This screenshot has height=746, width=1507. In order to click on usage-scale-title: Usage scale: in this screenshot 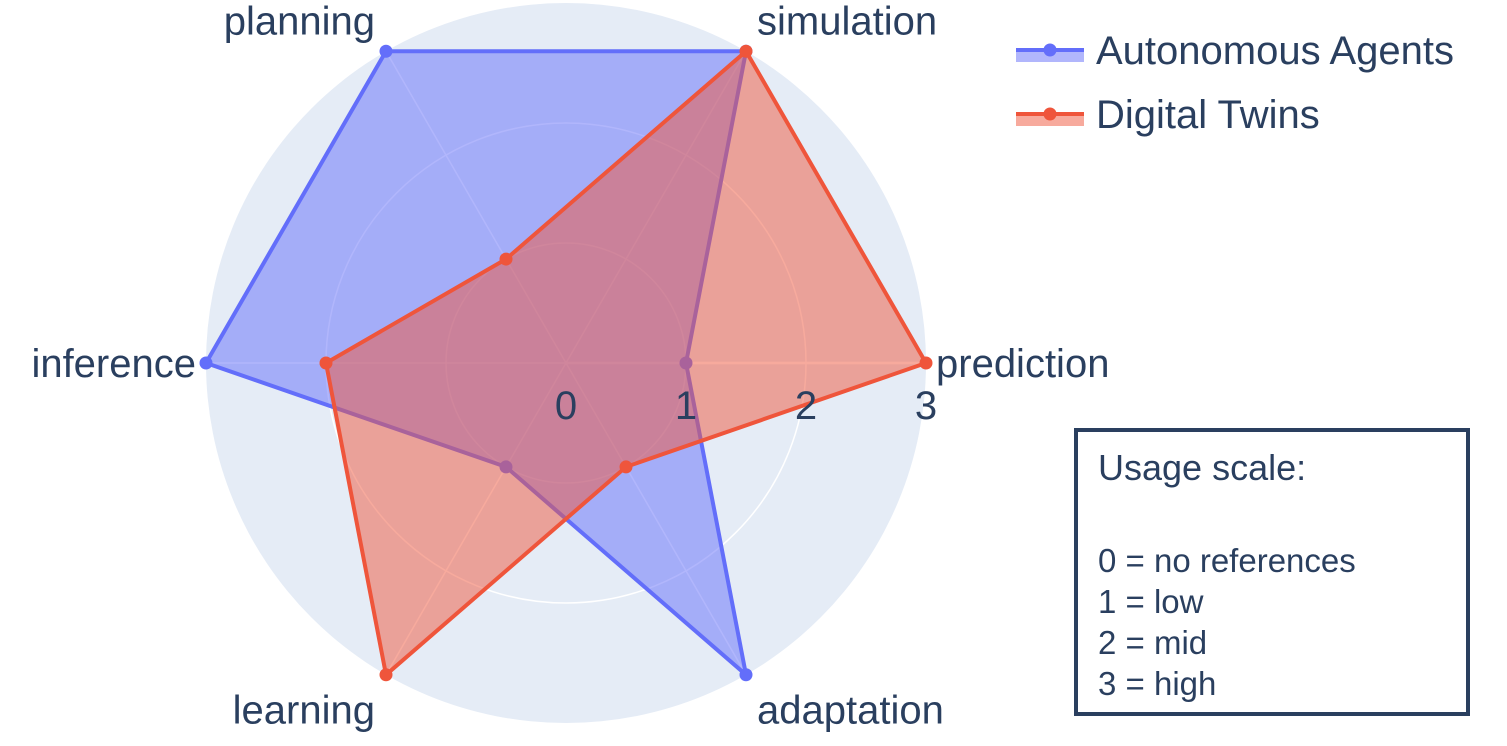, I will do `click(1202, 467)`.